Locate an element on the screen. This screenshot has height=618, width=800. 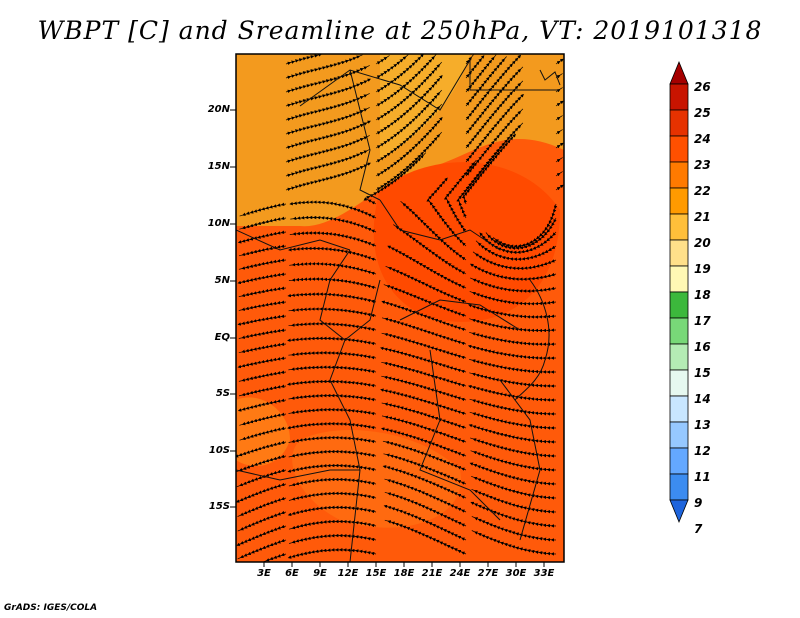
cb-label-18: 18 is located at coordinates (702, 295).